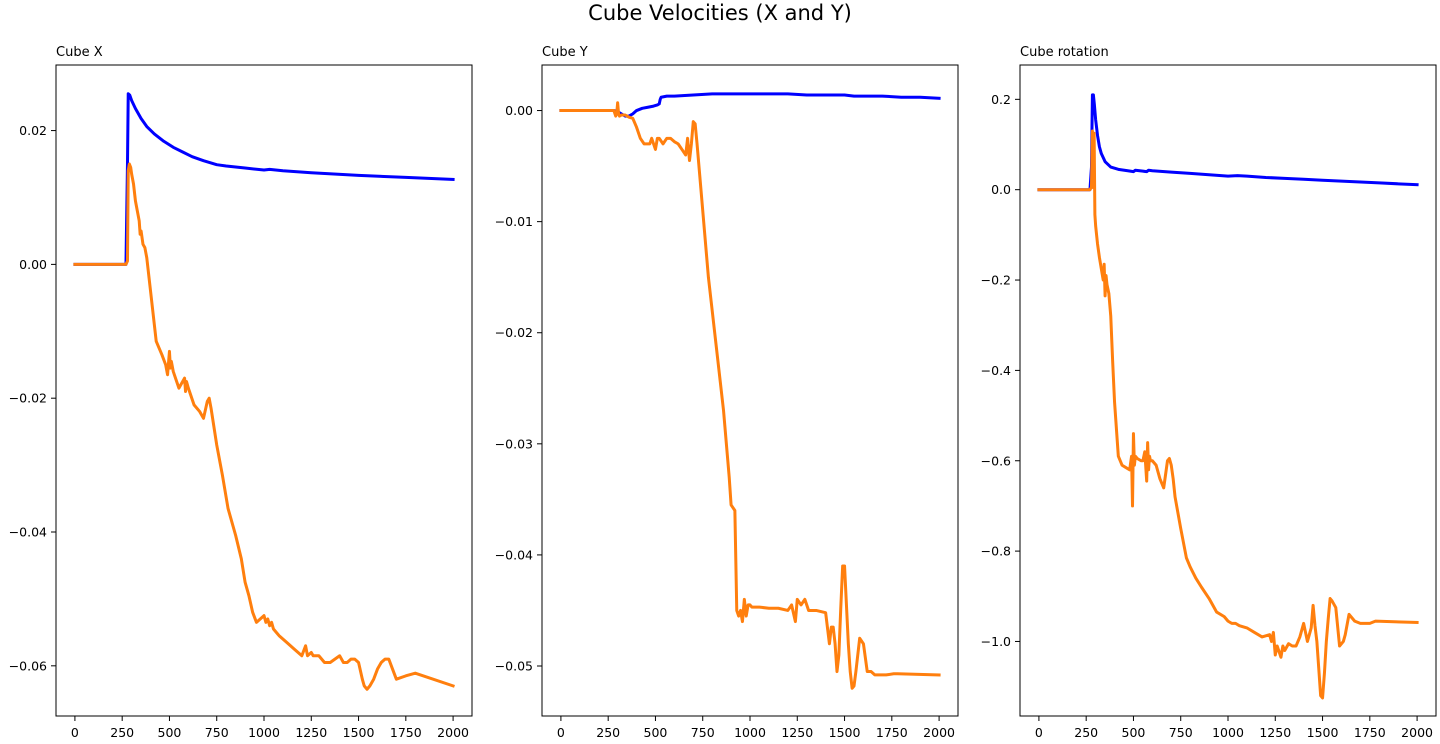  I want to click on panel-title: Cube Y, so click(565, 52).